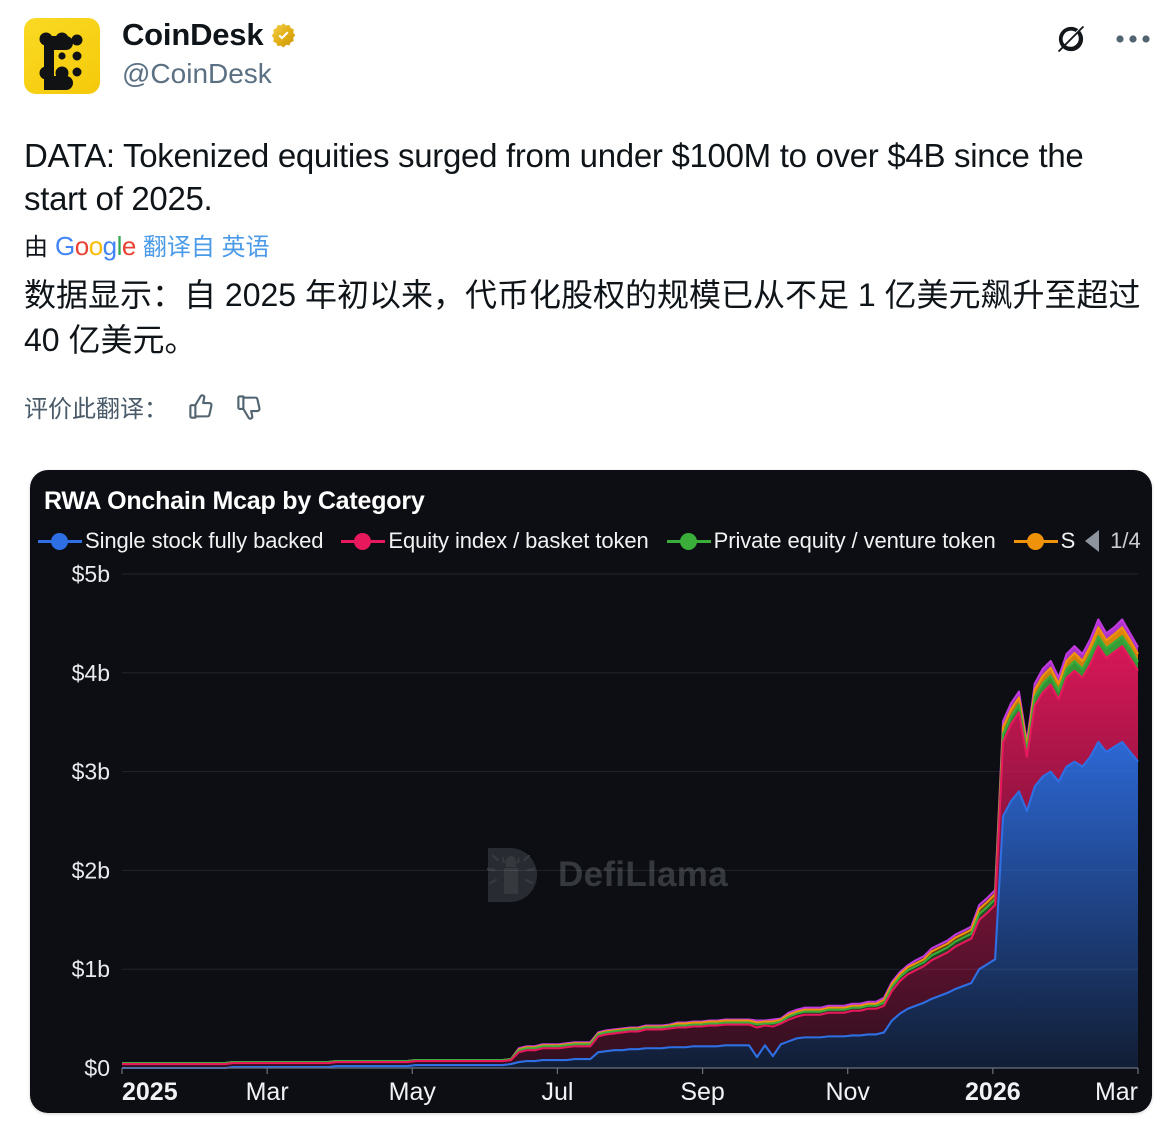 This screenshot has width=1176, height=1126. Describe the element at coordinates (588, 406) in the screenshot. I see `rate-translation-row: 评价此翻译：` at that location.